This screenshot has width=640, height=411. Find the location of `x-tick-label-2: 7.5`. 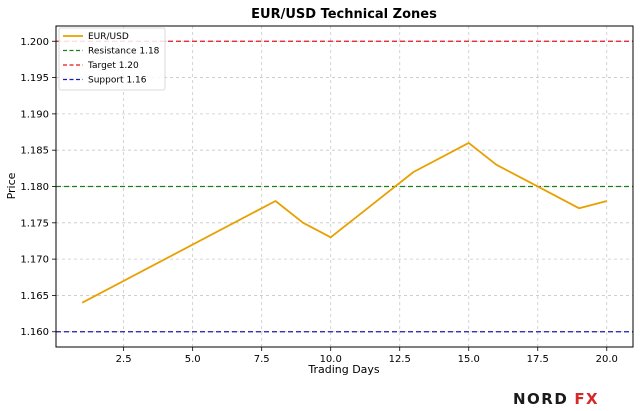

x-tick-label-2: 7.5 is located at coordinates (262, 359).